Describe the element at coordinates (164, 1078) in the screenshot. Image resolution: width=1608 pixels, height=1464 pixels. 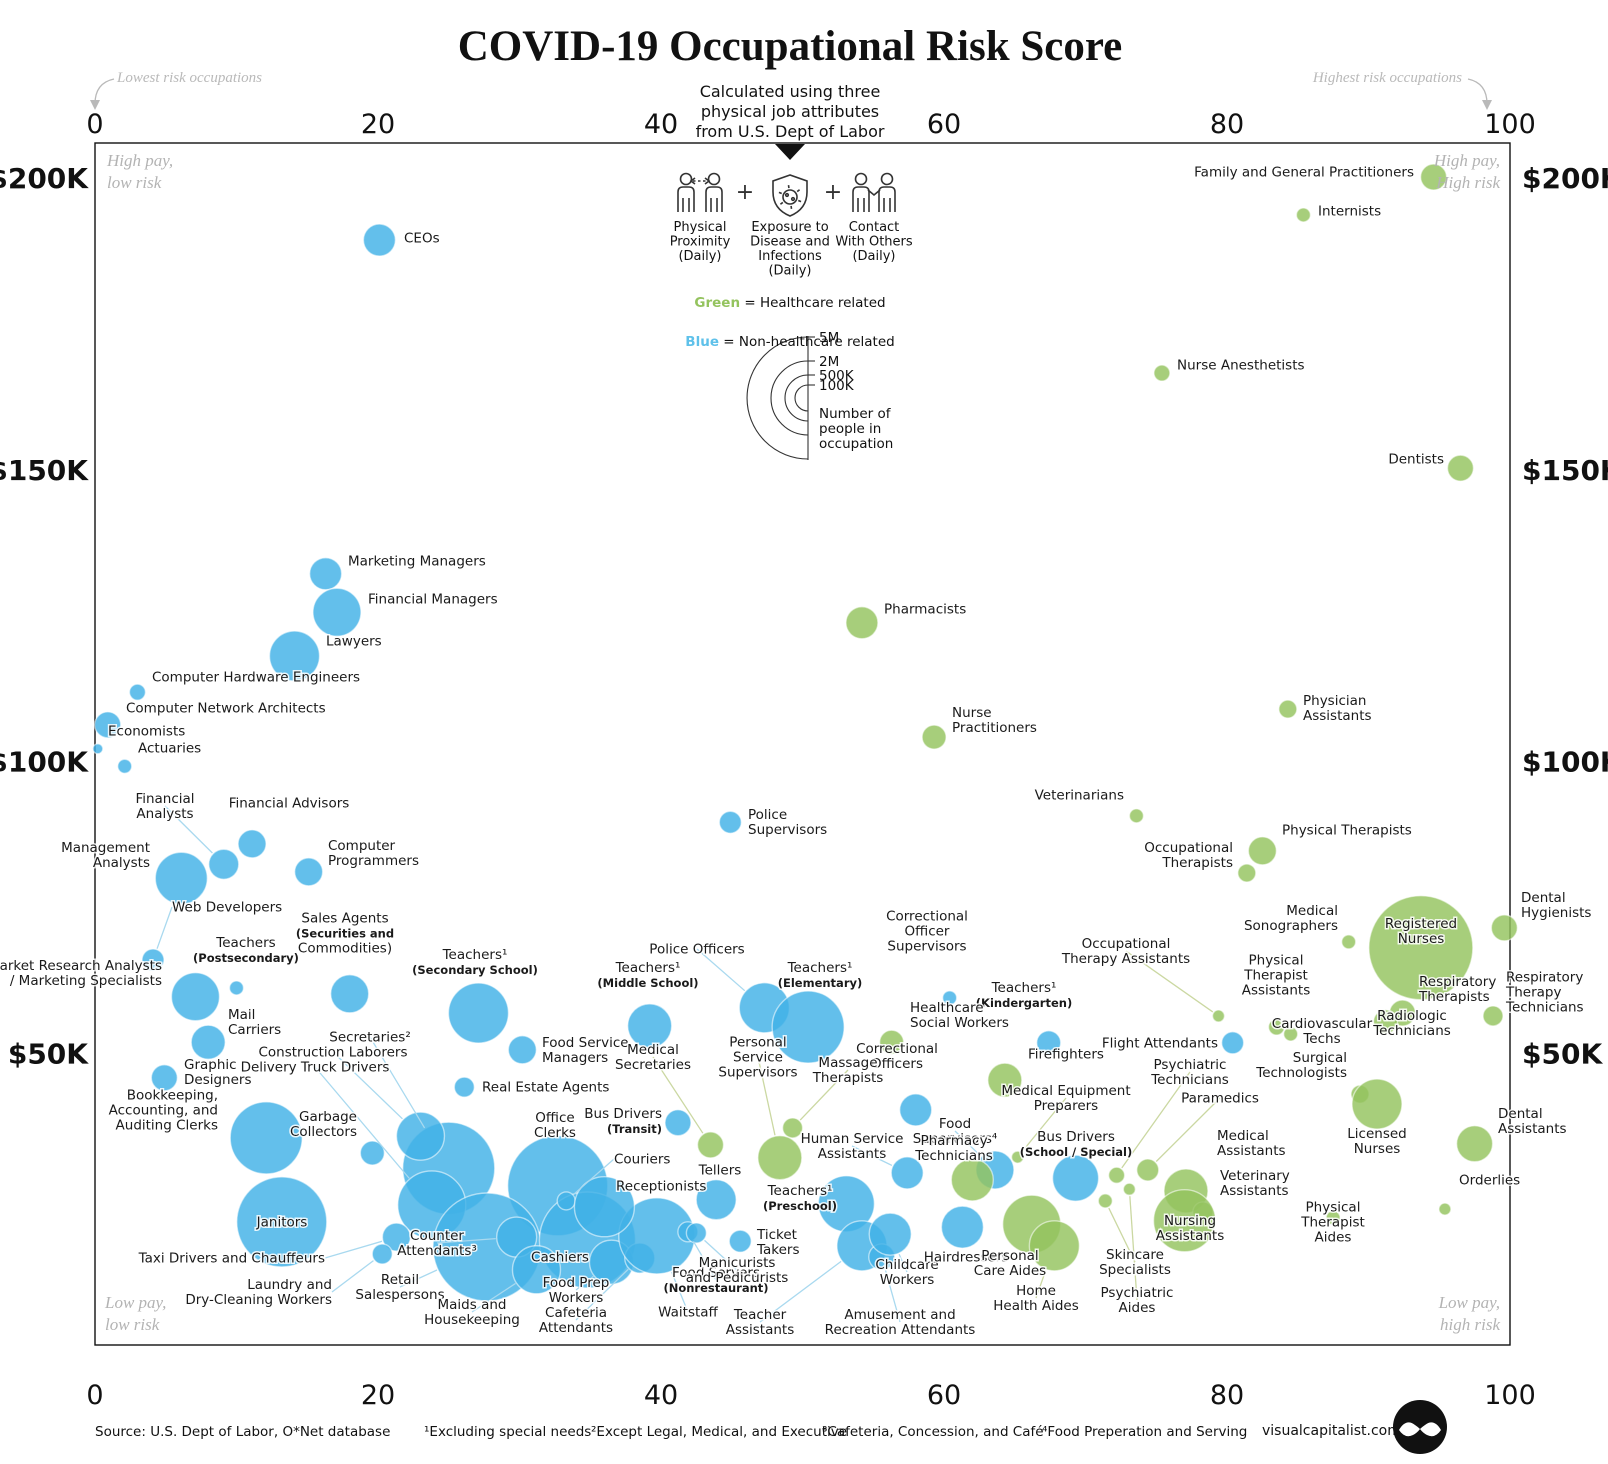
I see `bubble-graphic-designers` at that location.